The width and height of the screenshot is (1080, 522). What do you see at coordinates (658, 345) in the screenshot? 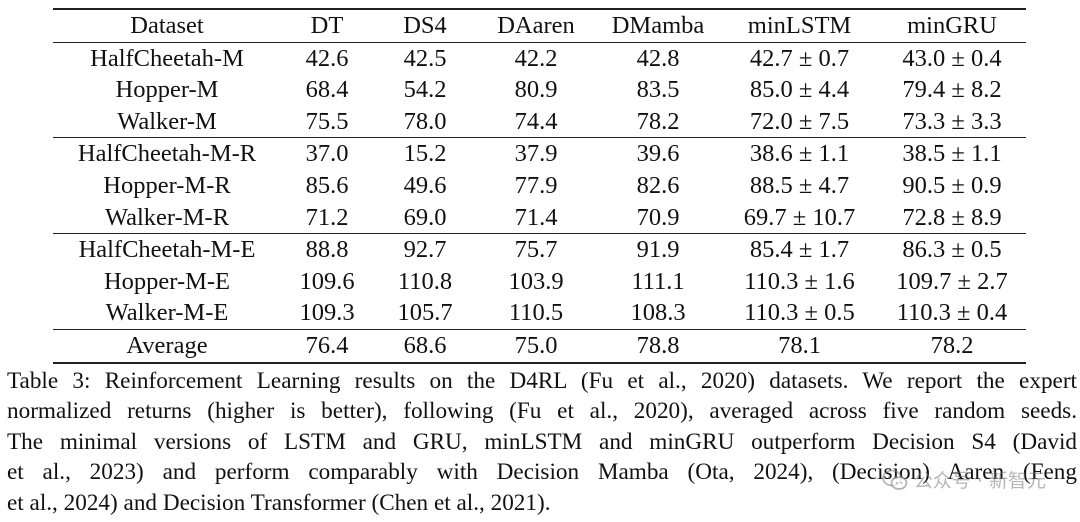
I see `average-value: 78.8` at bounding box center [658, 345].